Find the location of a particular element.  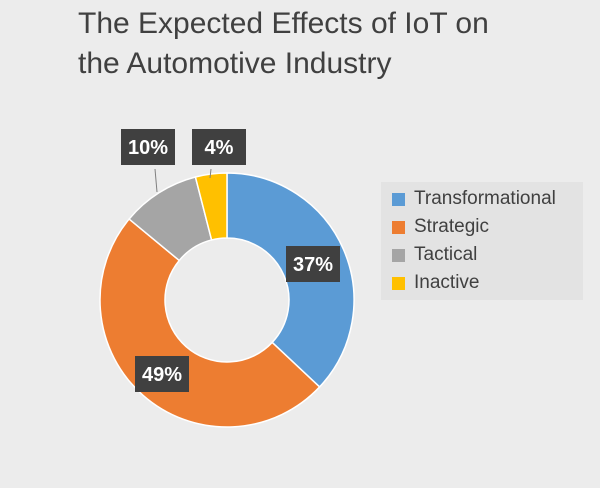

legend-swatch-transformational is located at coordinates (398, 199).